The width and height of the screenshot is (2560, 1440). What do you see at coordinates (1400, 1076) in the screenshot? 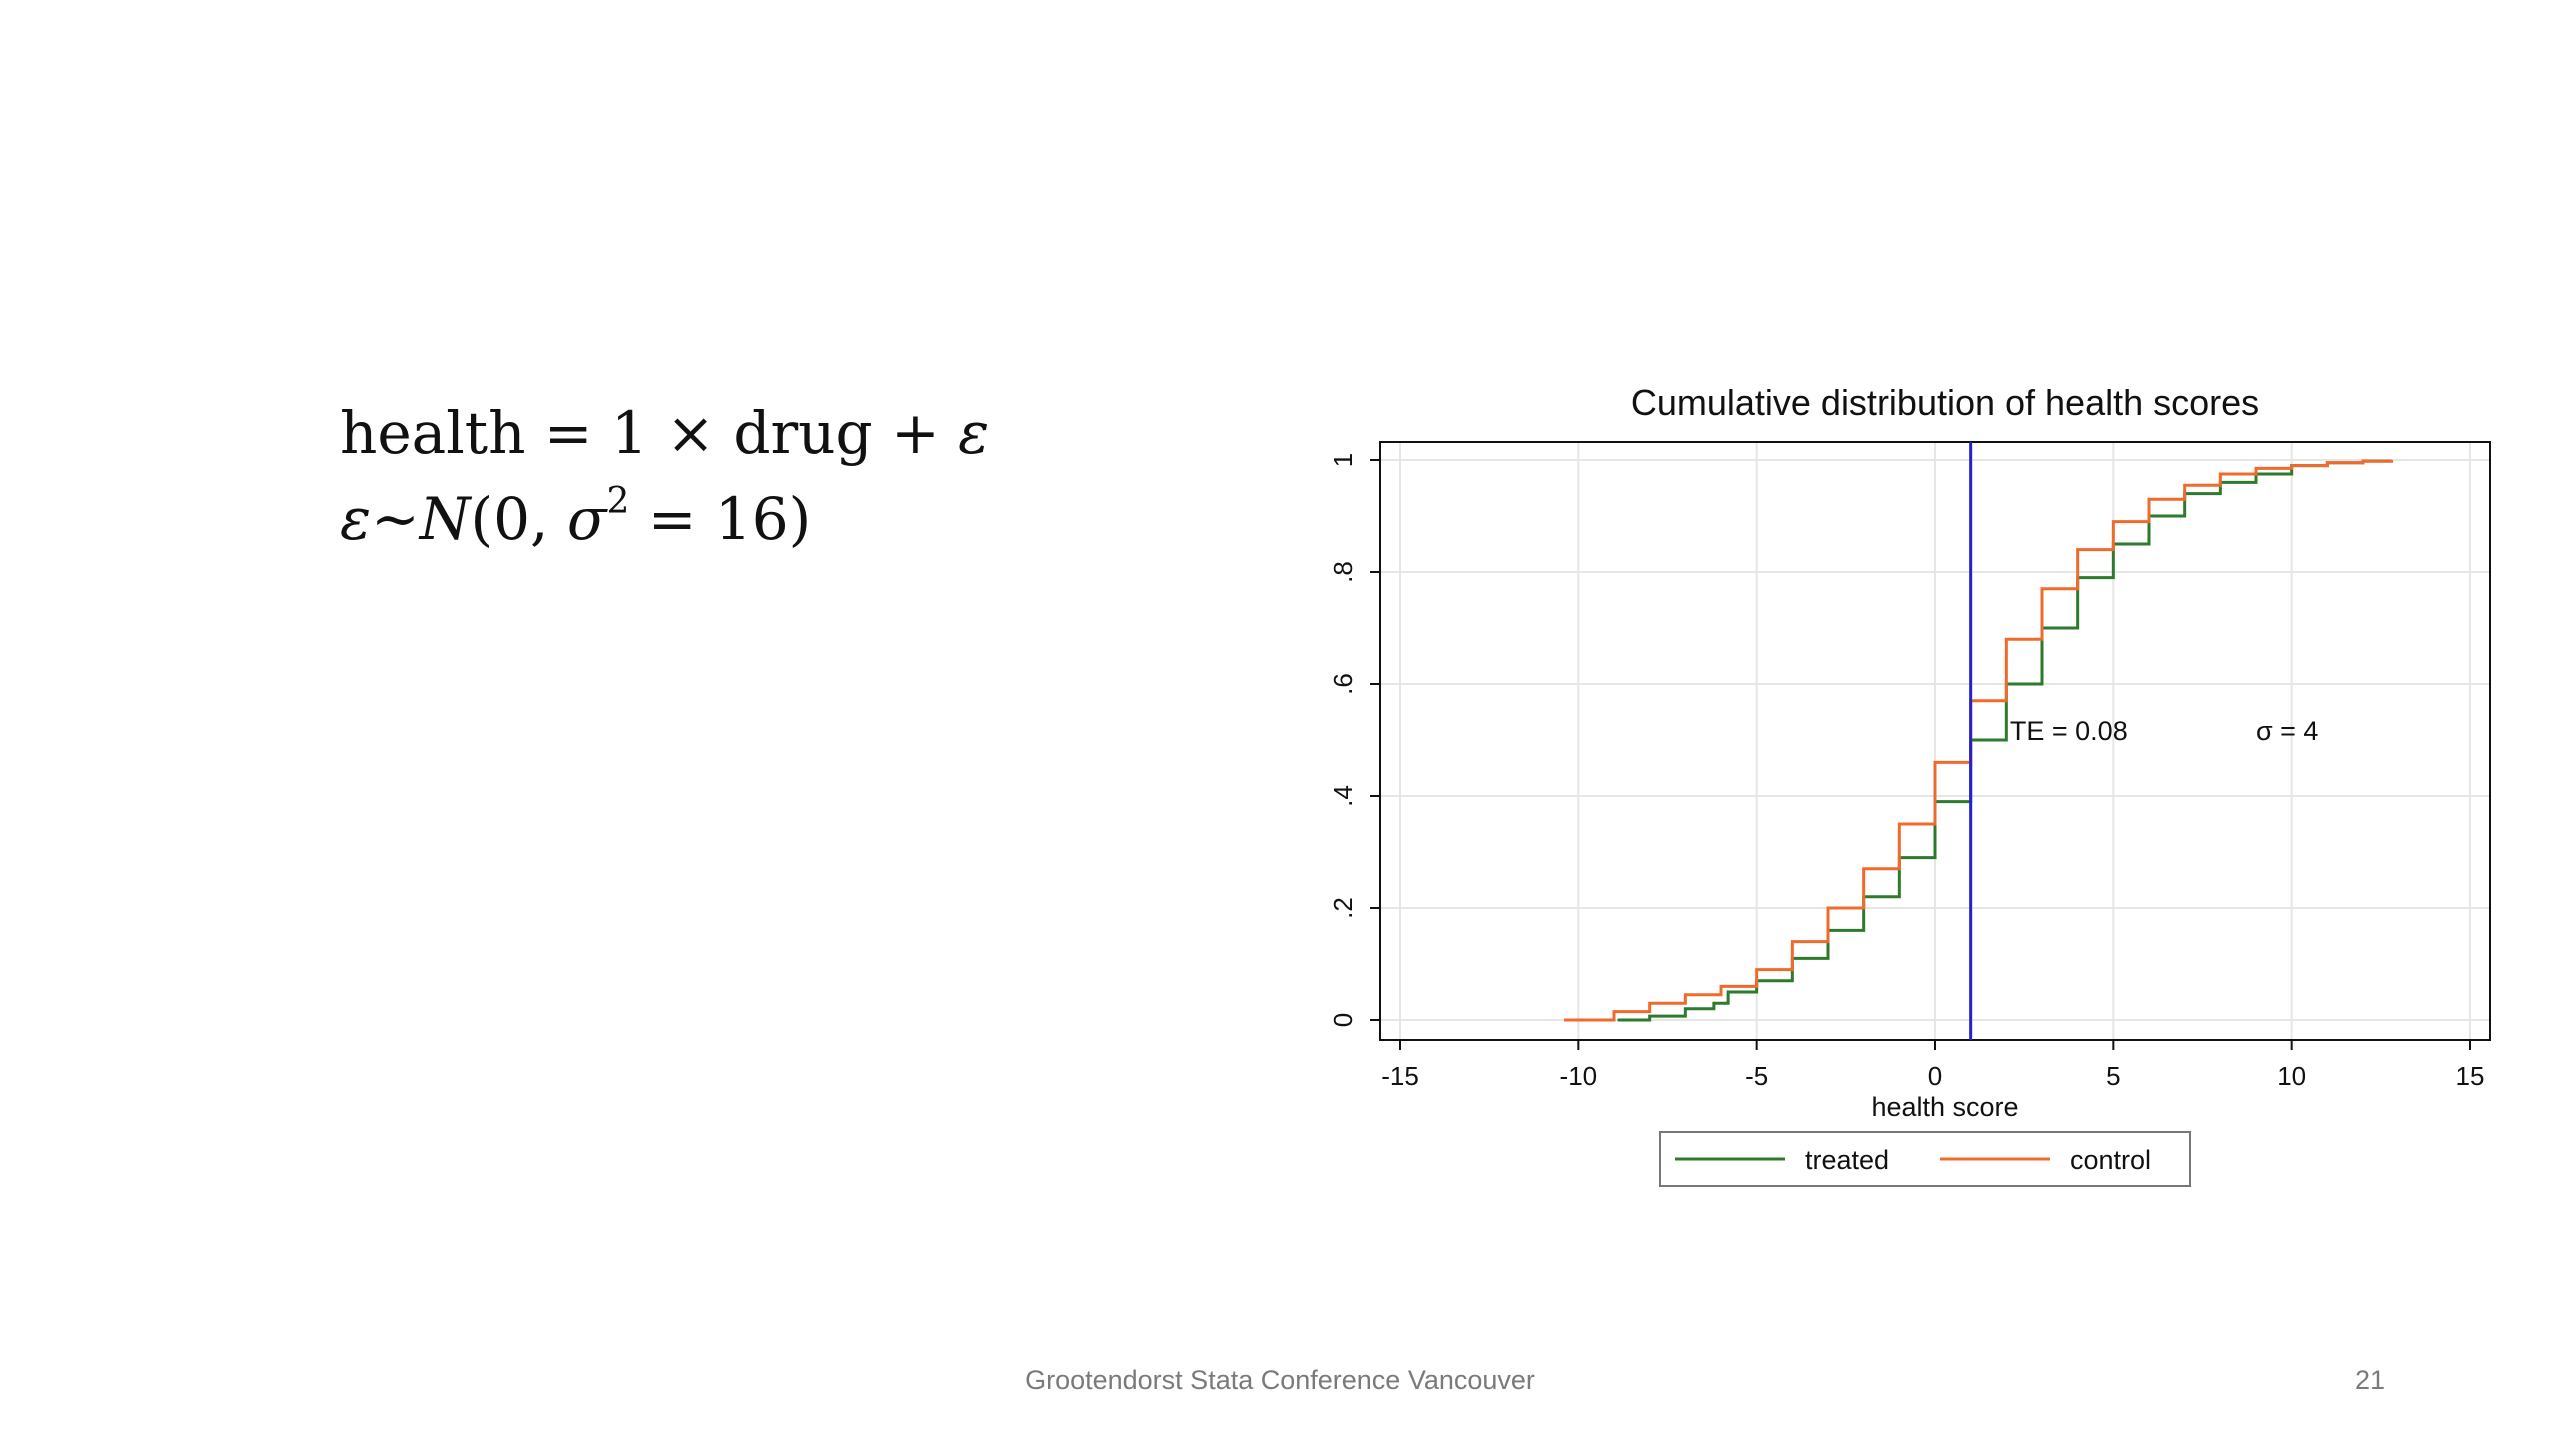
I see `x-tick-label: -15` at bounding box center [1400, 1076].